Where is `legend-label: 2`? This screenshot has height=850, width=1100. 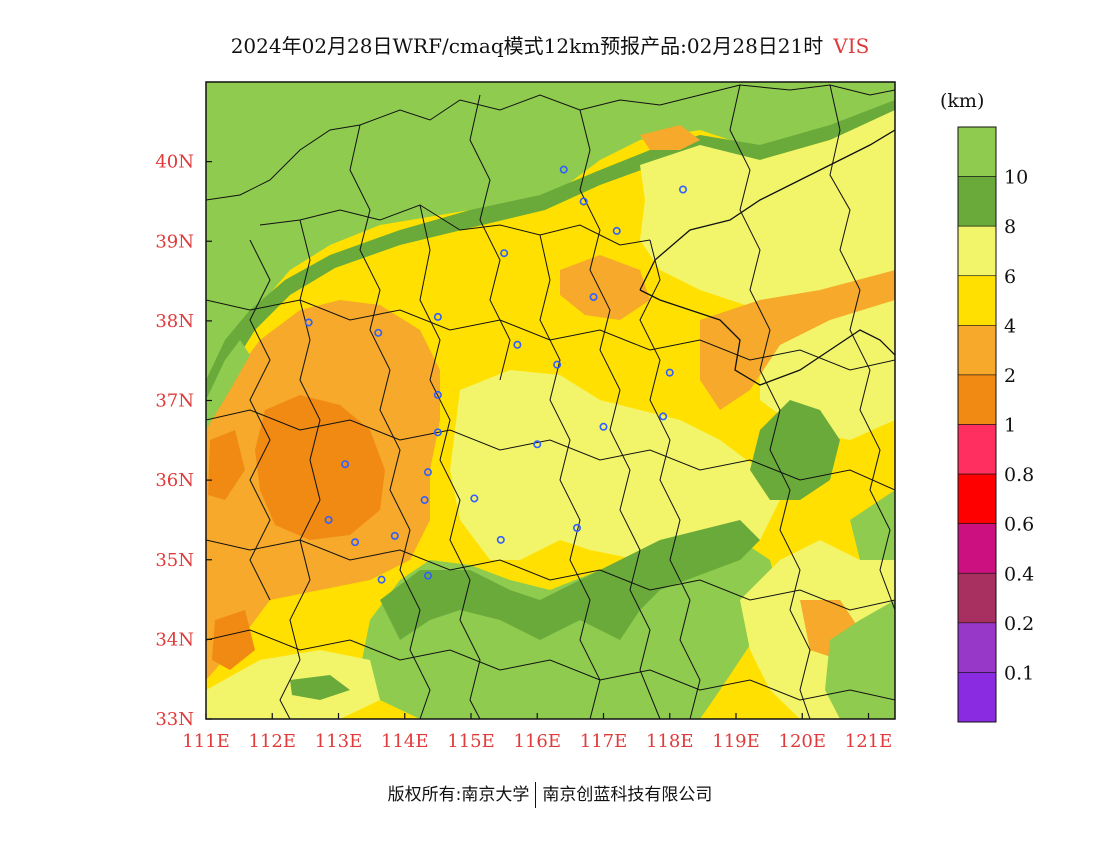 legend-label: 2 is located at coordinates (1010, 376).